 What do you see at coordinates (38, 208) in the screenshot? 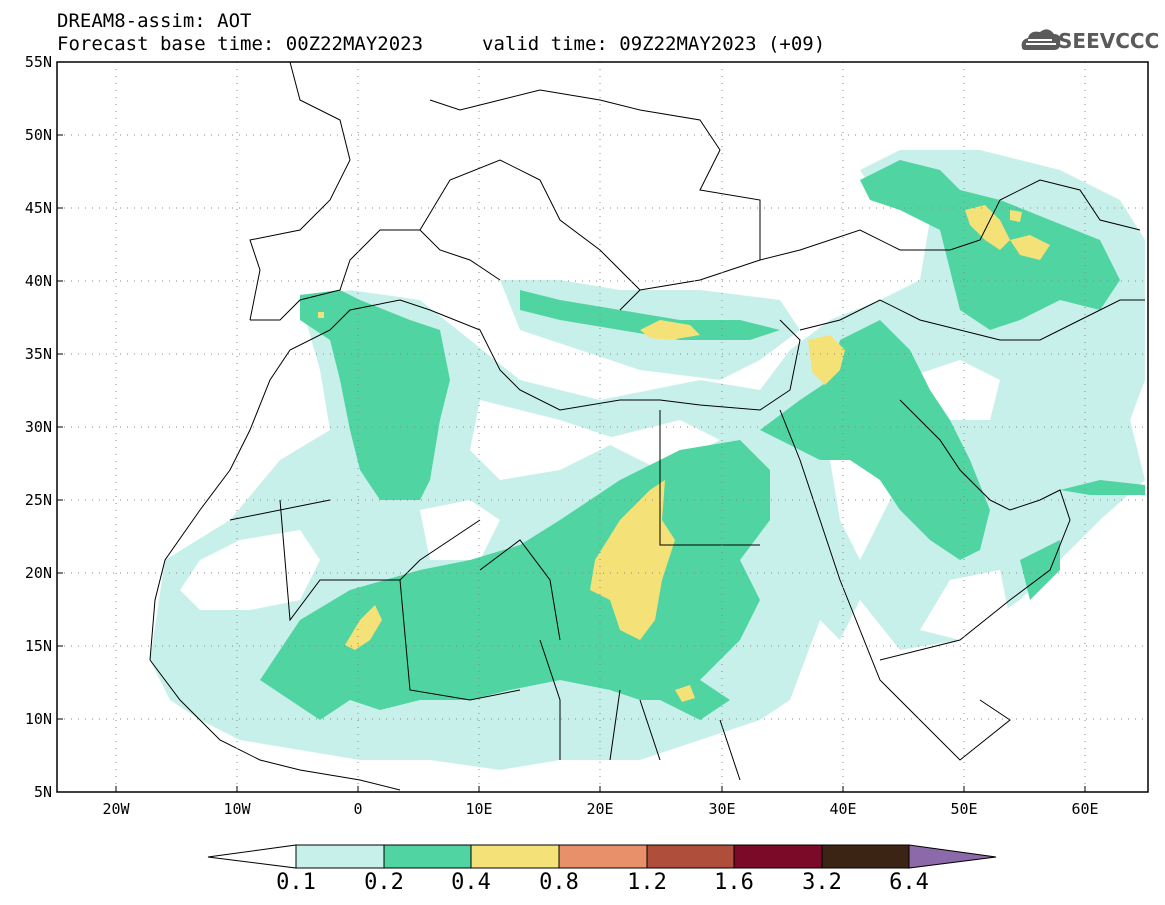
I see `lat-label: 45N` at bounding box center [38, 208].